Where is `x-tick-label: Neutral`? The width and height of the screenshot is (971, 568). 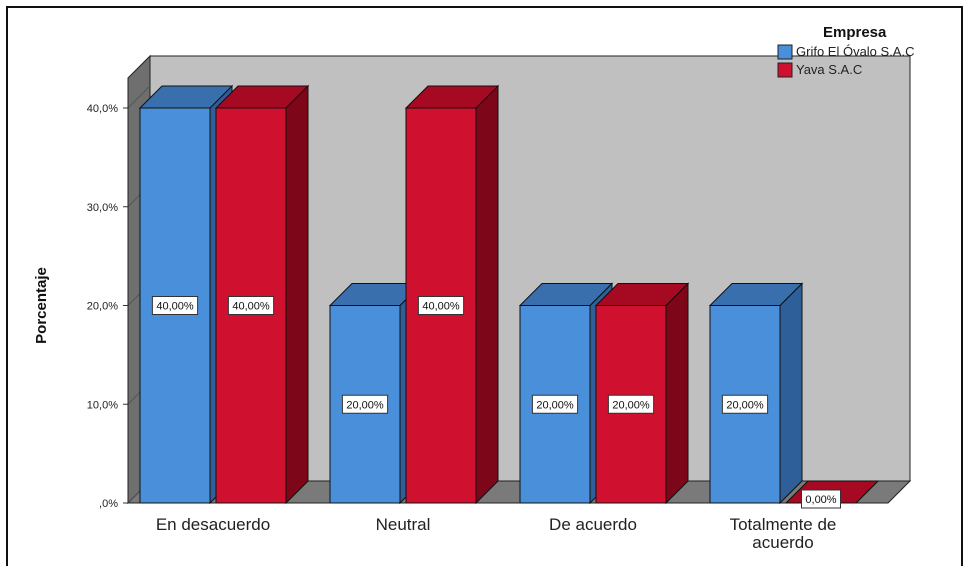
x-tick-label: Neutral is located at coordinates (403, 524).